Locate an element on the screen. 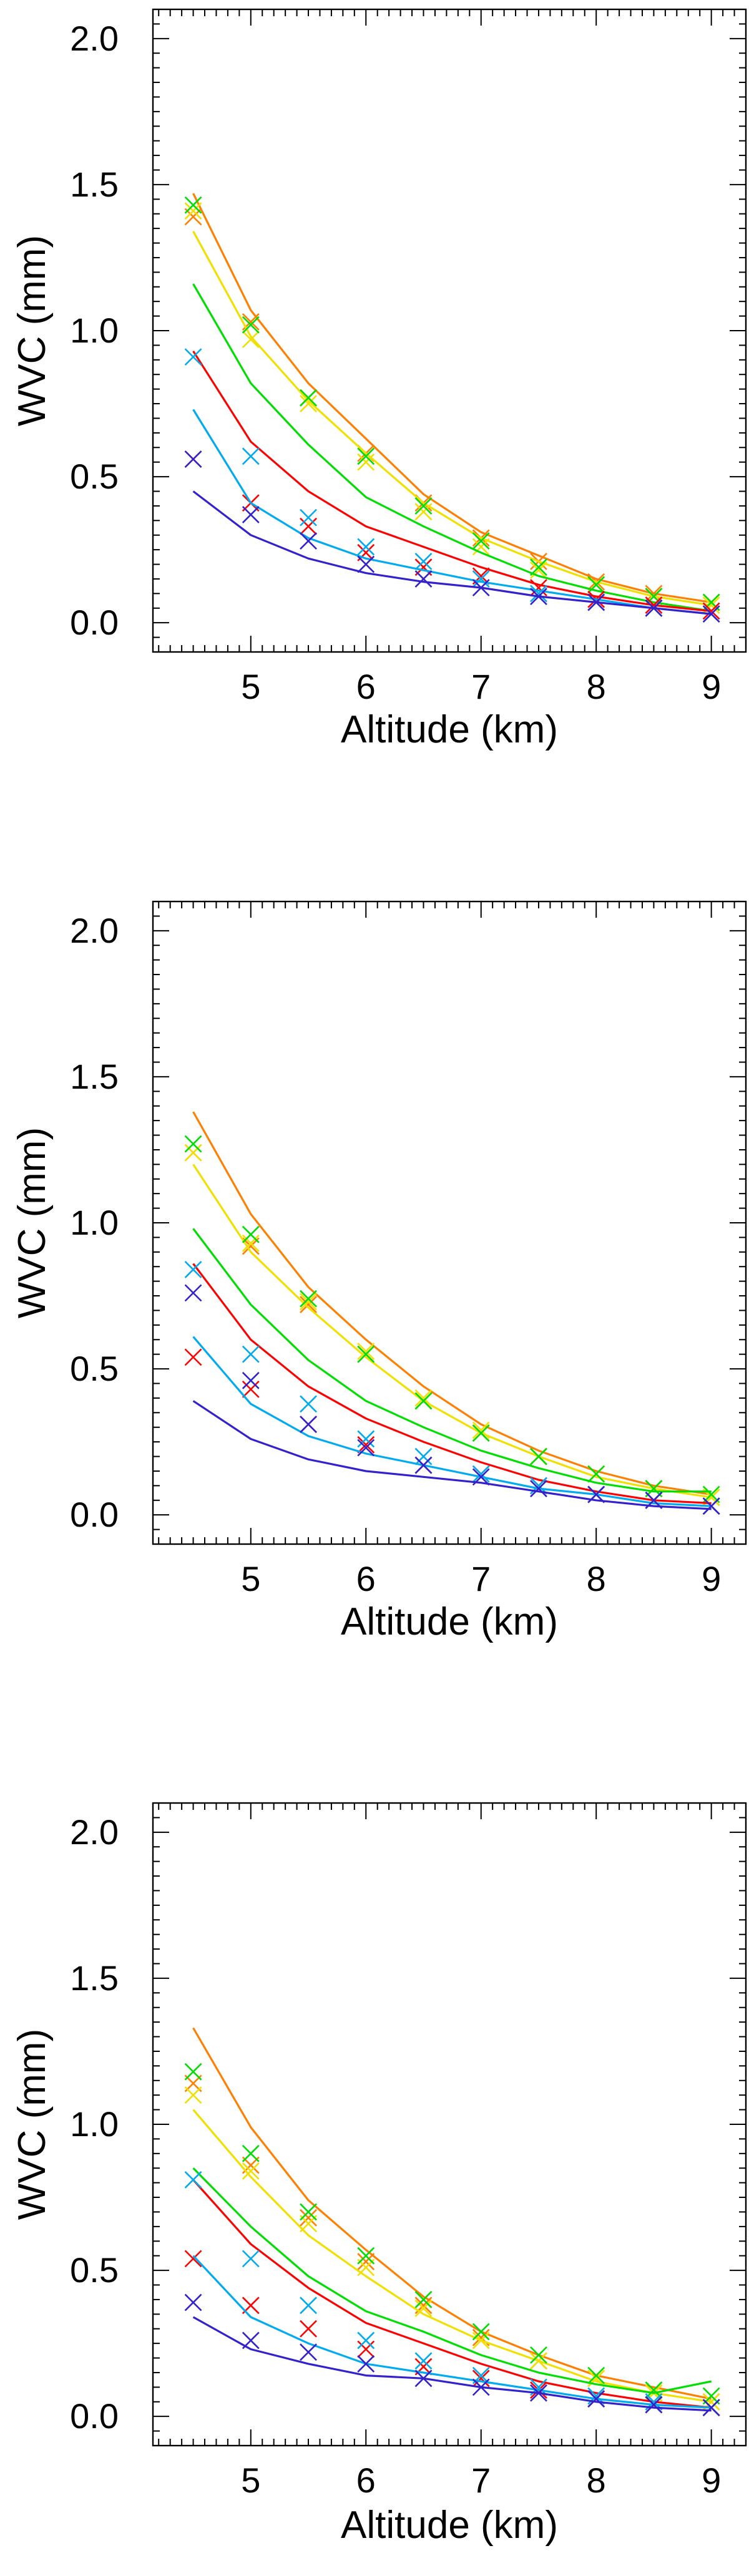 The height and width of the screenshot is (2576, 749). panel-1-ytick-label-3: 1.5 is located at coordinates (94, 184).